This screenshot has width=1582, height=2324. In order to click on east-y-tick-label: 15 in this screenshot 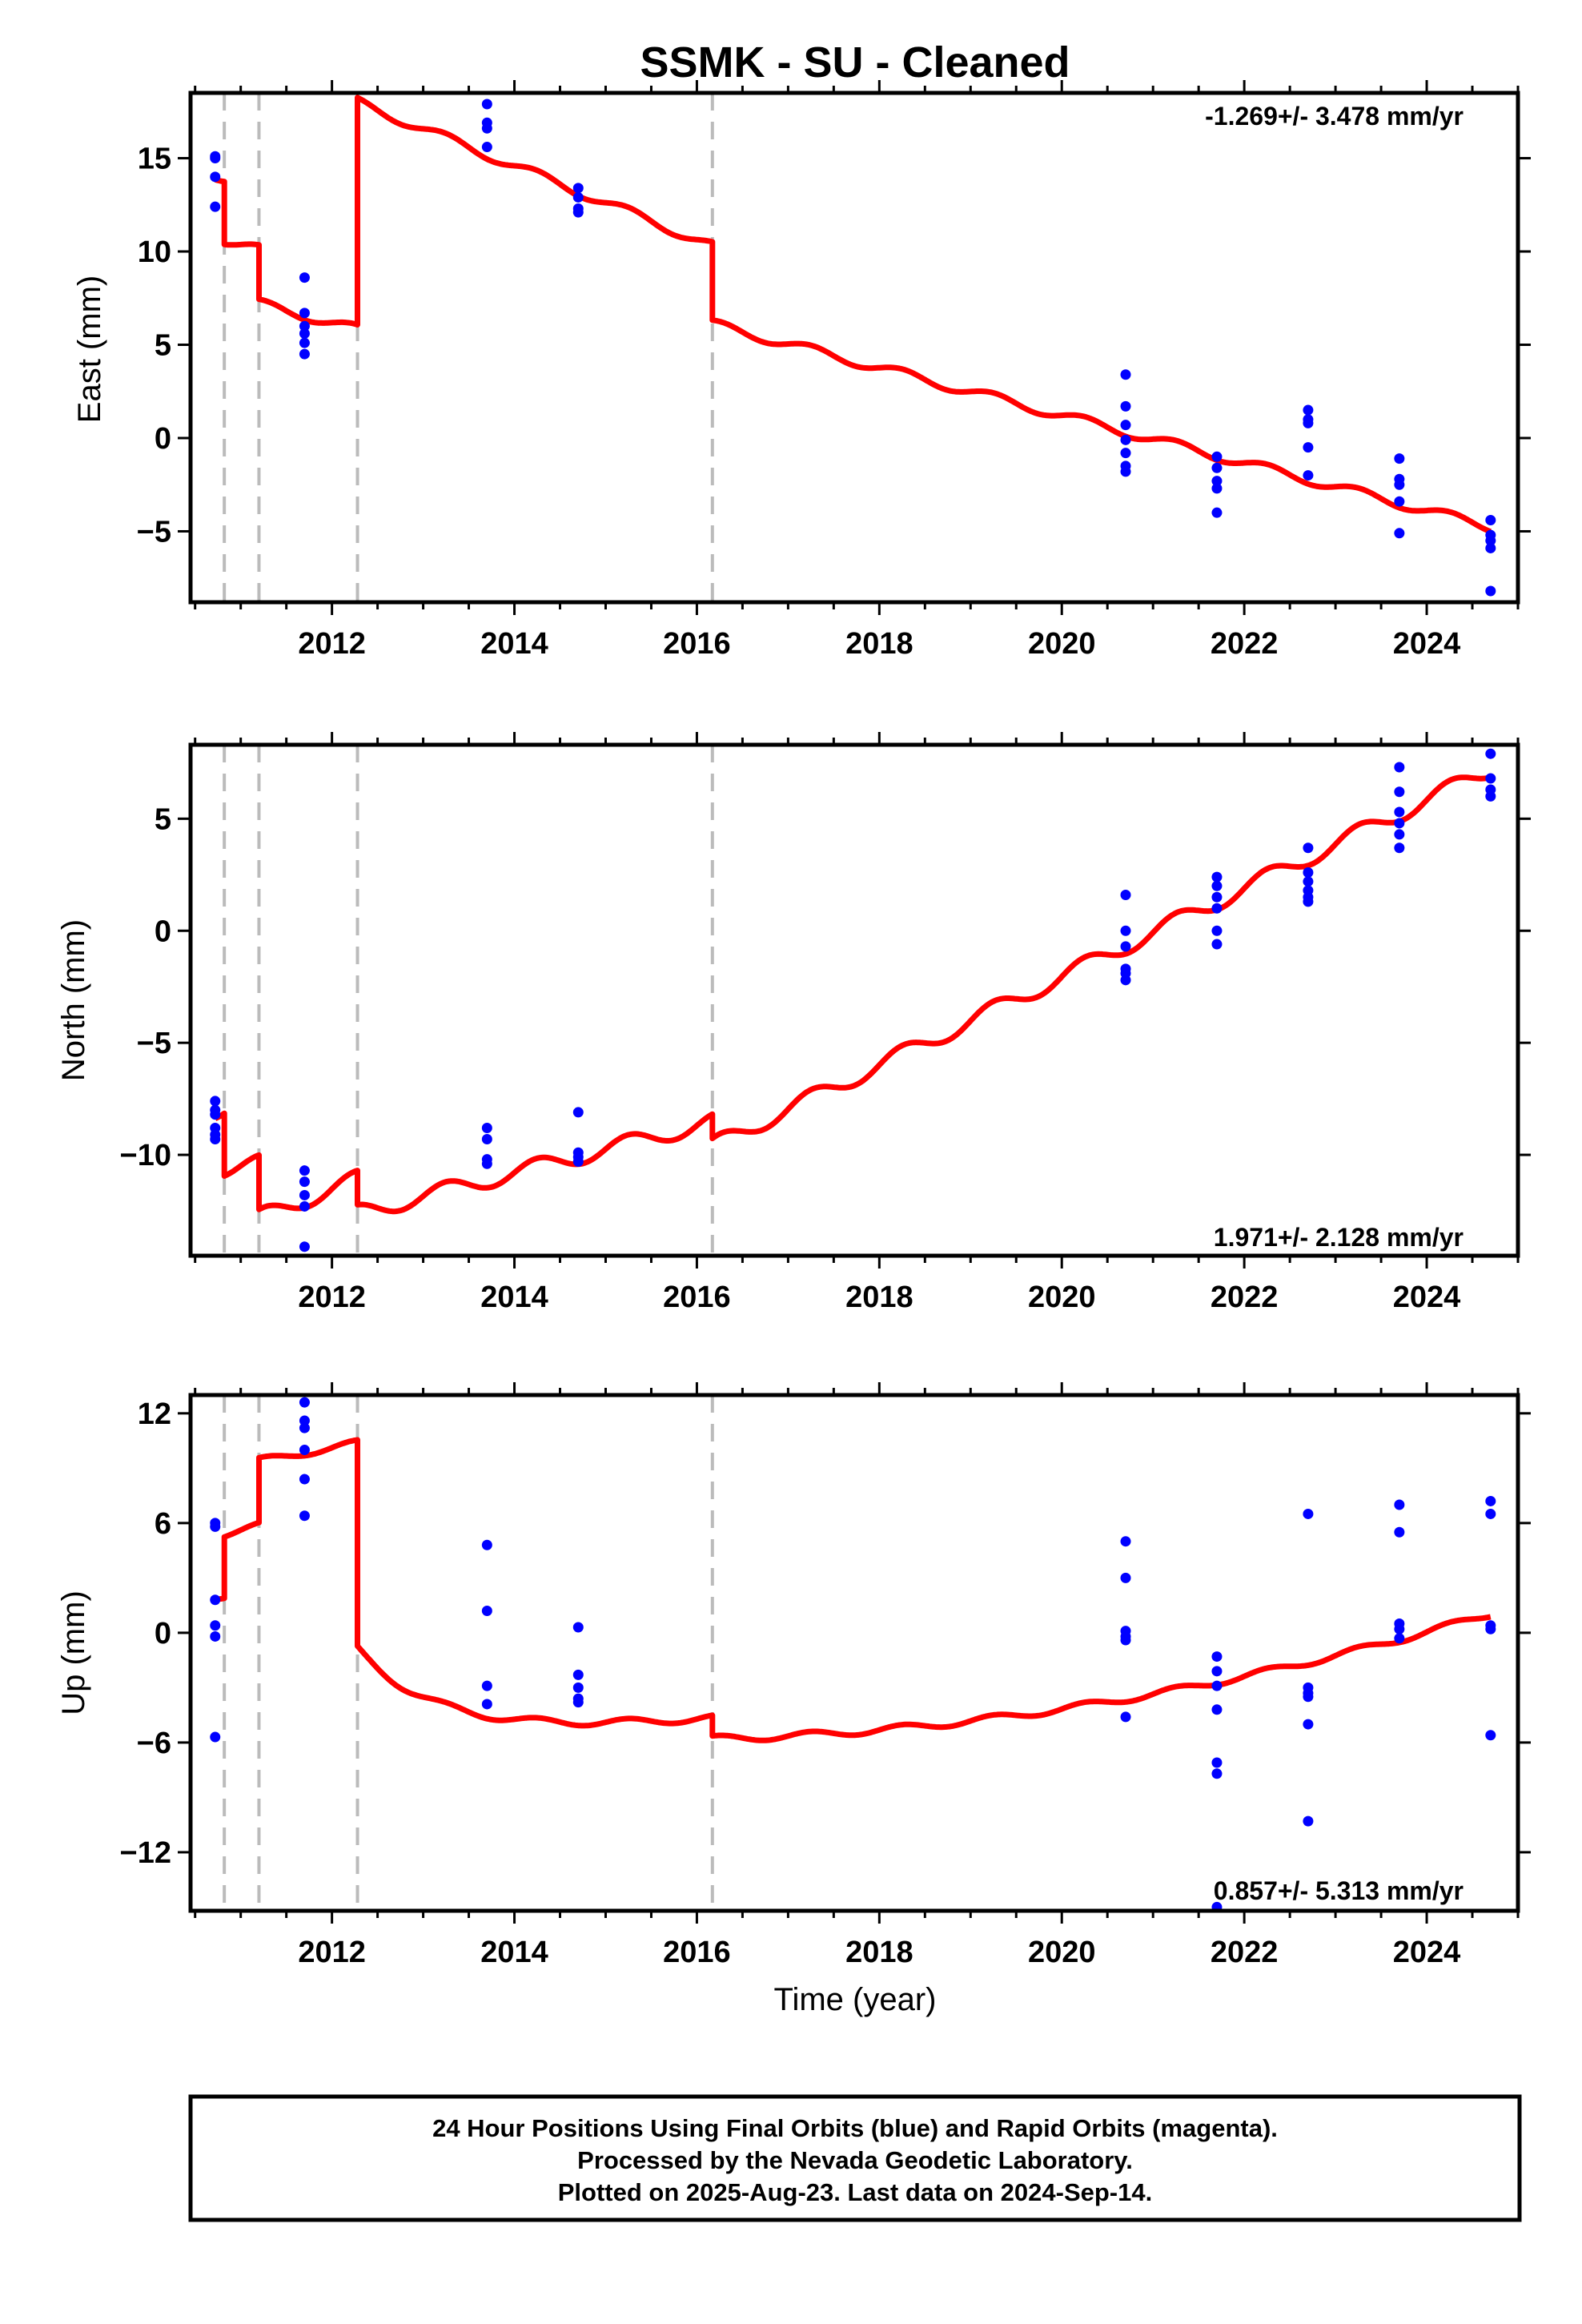, I will do `click(154, 159)`.